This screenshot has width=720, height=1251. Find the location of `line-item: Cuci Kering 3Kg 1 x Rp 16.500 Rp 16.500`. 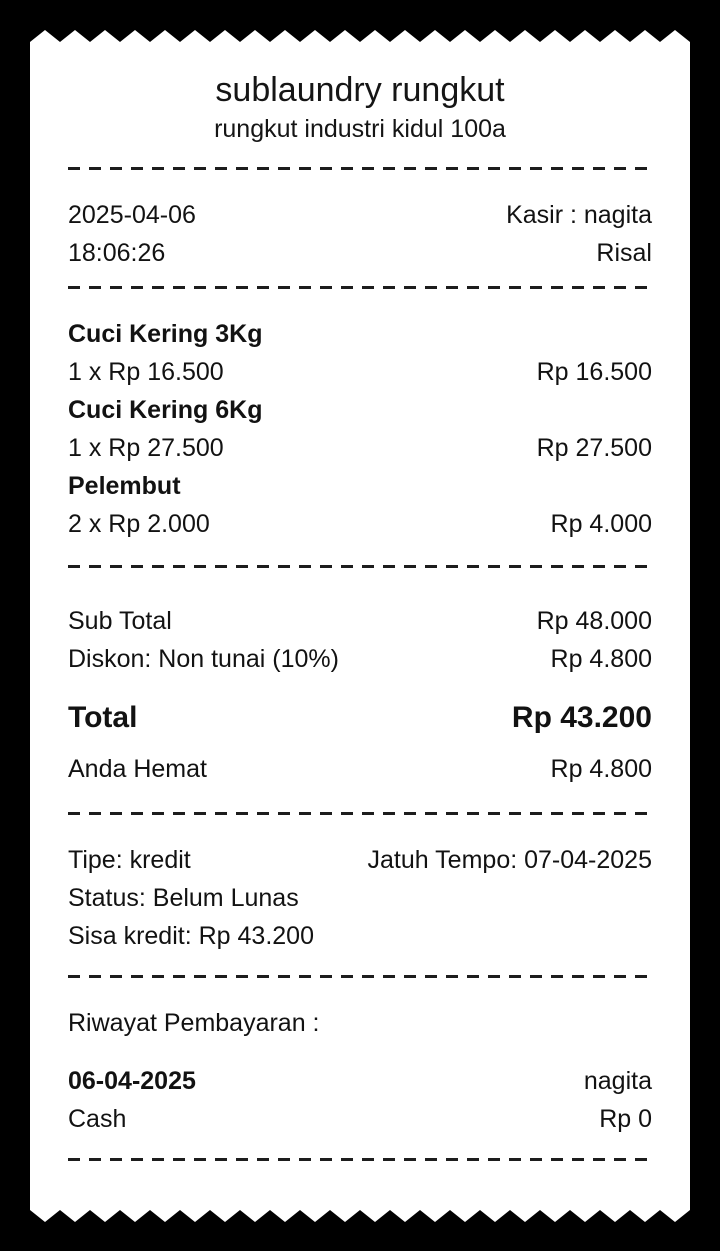

line-item: Cuci Kering 3Kg 1 x Rp 16.500 Rp 16.500 is located at coordinates (360, 353).